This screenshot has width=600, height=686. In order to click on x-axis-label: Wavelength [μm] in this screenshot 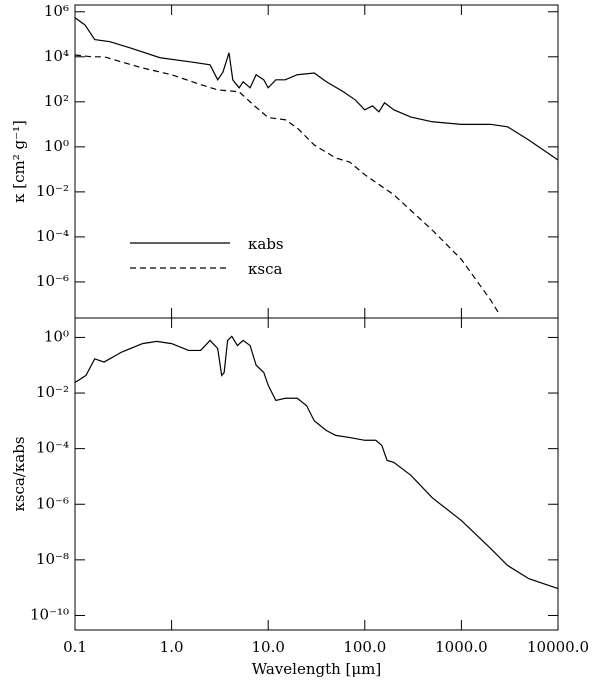, I will do `click(316, 669)`.